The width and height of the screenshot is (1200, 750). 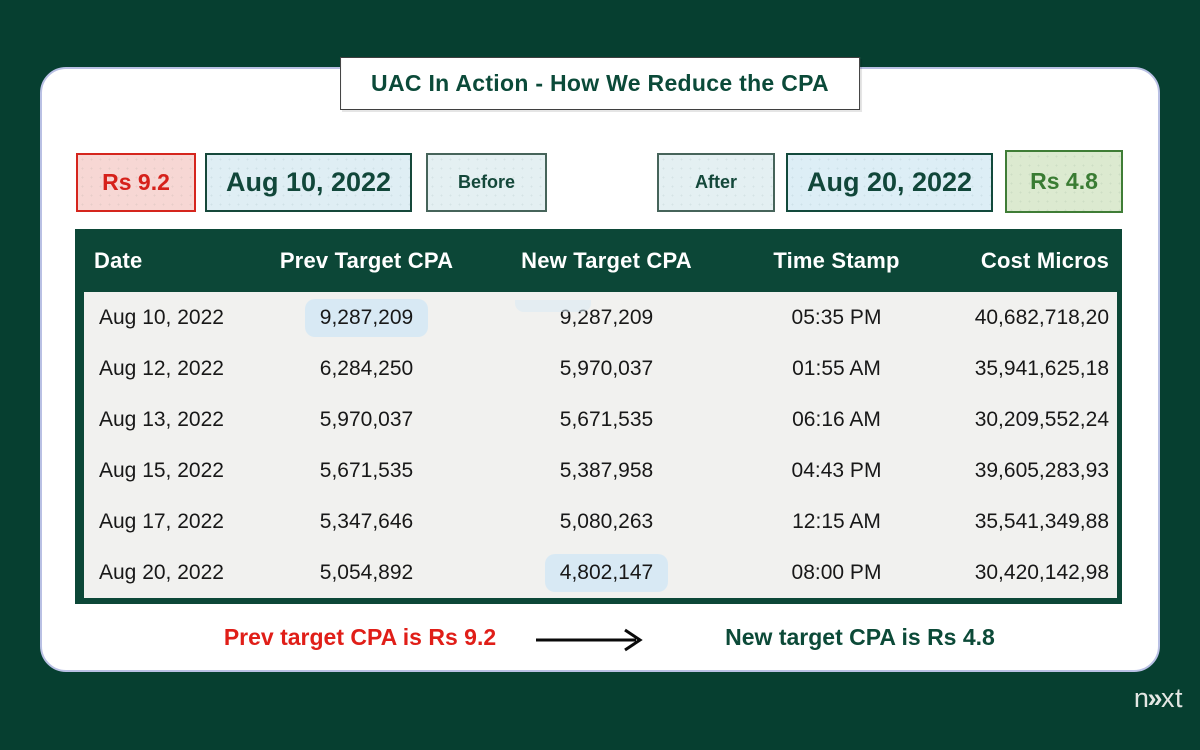 I want to click on logo-chevrons-icon: », so click(x=1155, y=698).